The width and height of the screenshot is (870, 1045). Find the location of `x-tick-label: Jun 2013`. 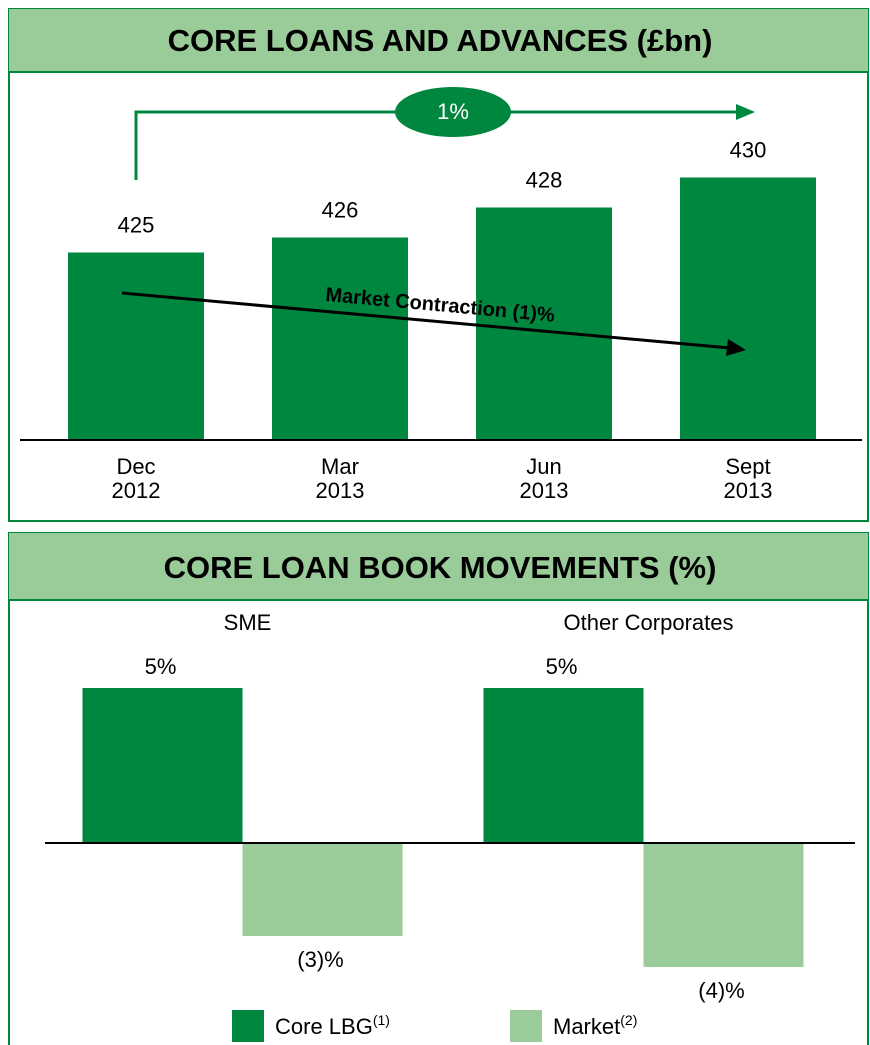

x-tick-label: Jun 2013 is located at coordinates (544, 478).